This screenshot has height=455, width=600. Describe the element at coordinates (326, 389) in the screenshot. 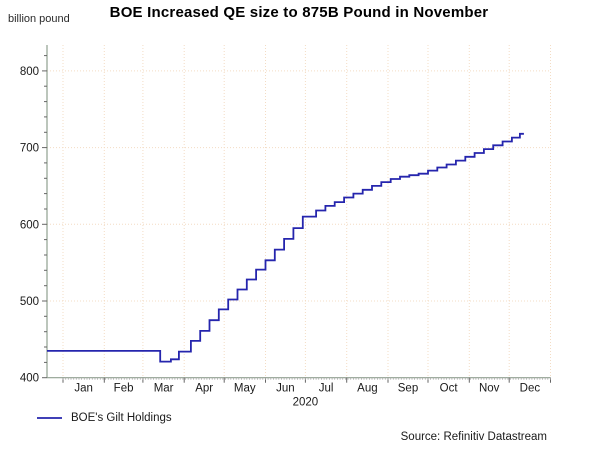

I see `x-tick-label: Jul` at that location.